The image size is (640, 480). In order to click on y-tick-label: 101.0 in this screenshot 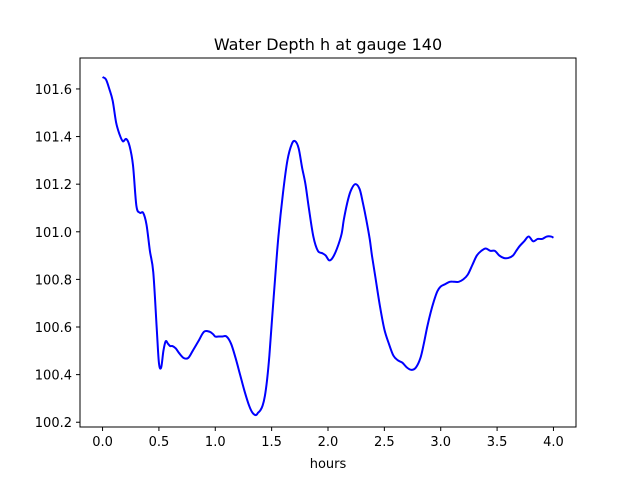, I will do `click(53, 233)`.